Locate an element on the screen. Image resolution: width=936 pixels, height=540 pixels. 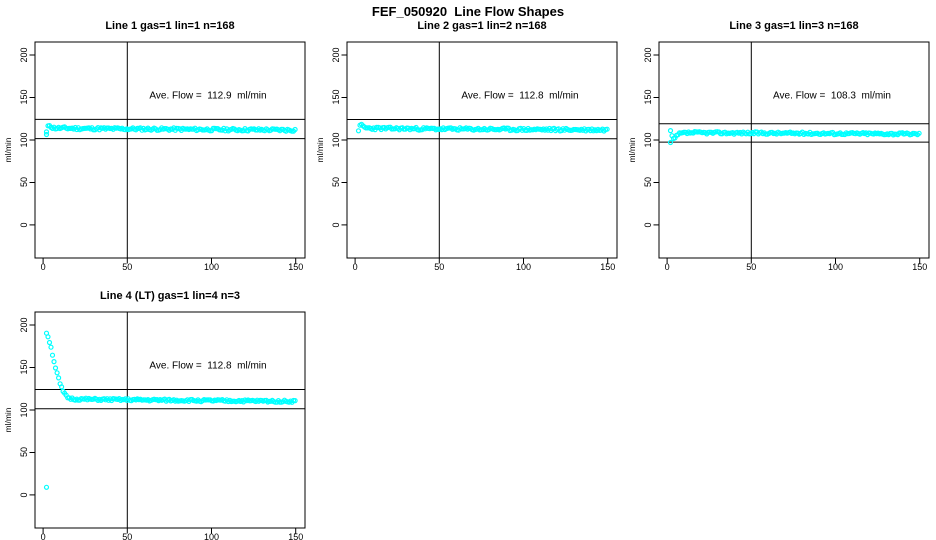
figure-title: FEF_050920 Line Flow Shapes is located at coordinates (468, 11).